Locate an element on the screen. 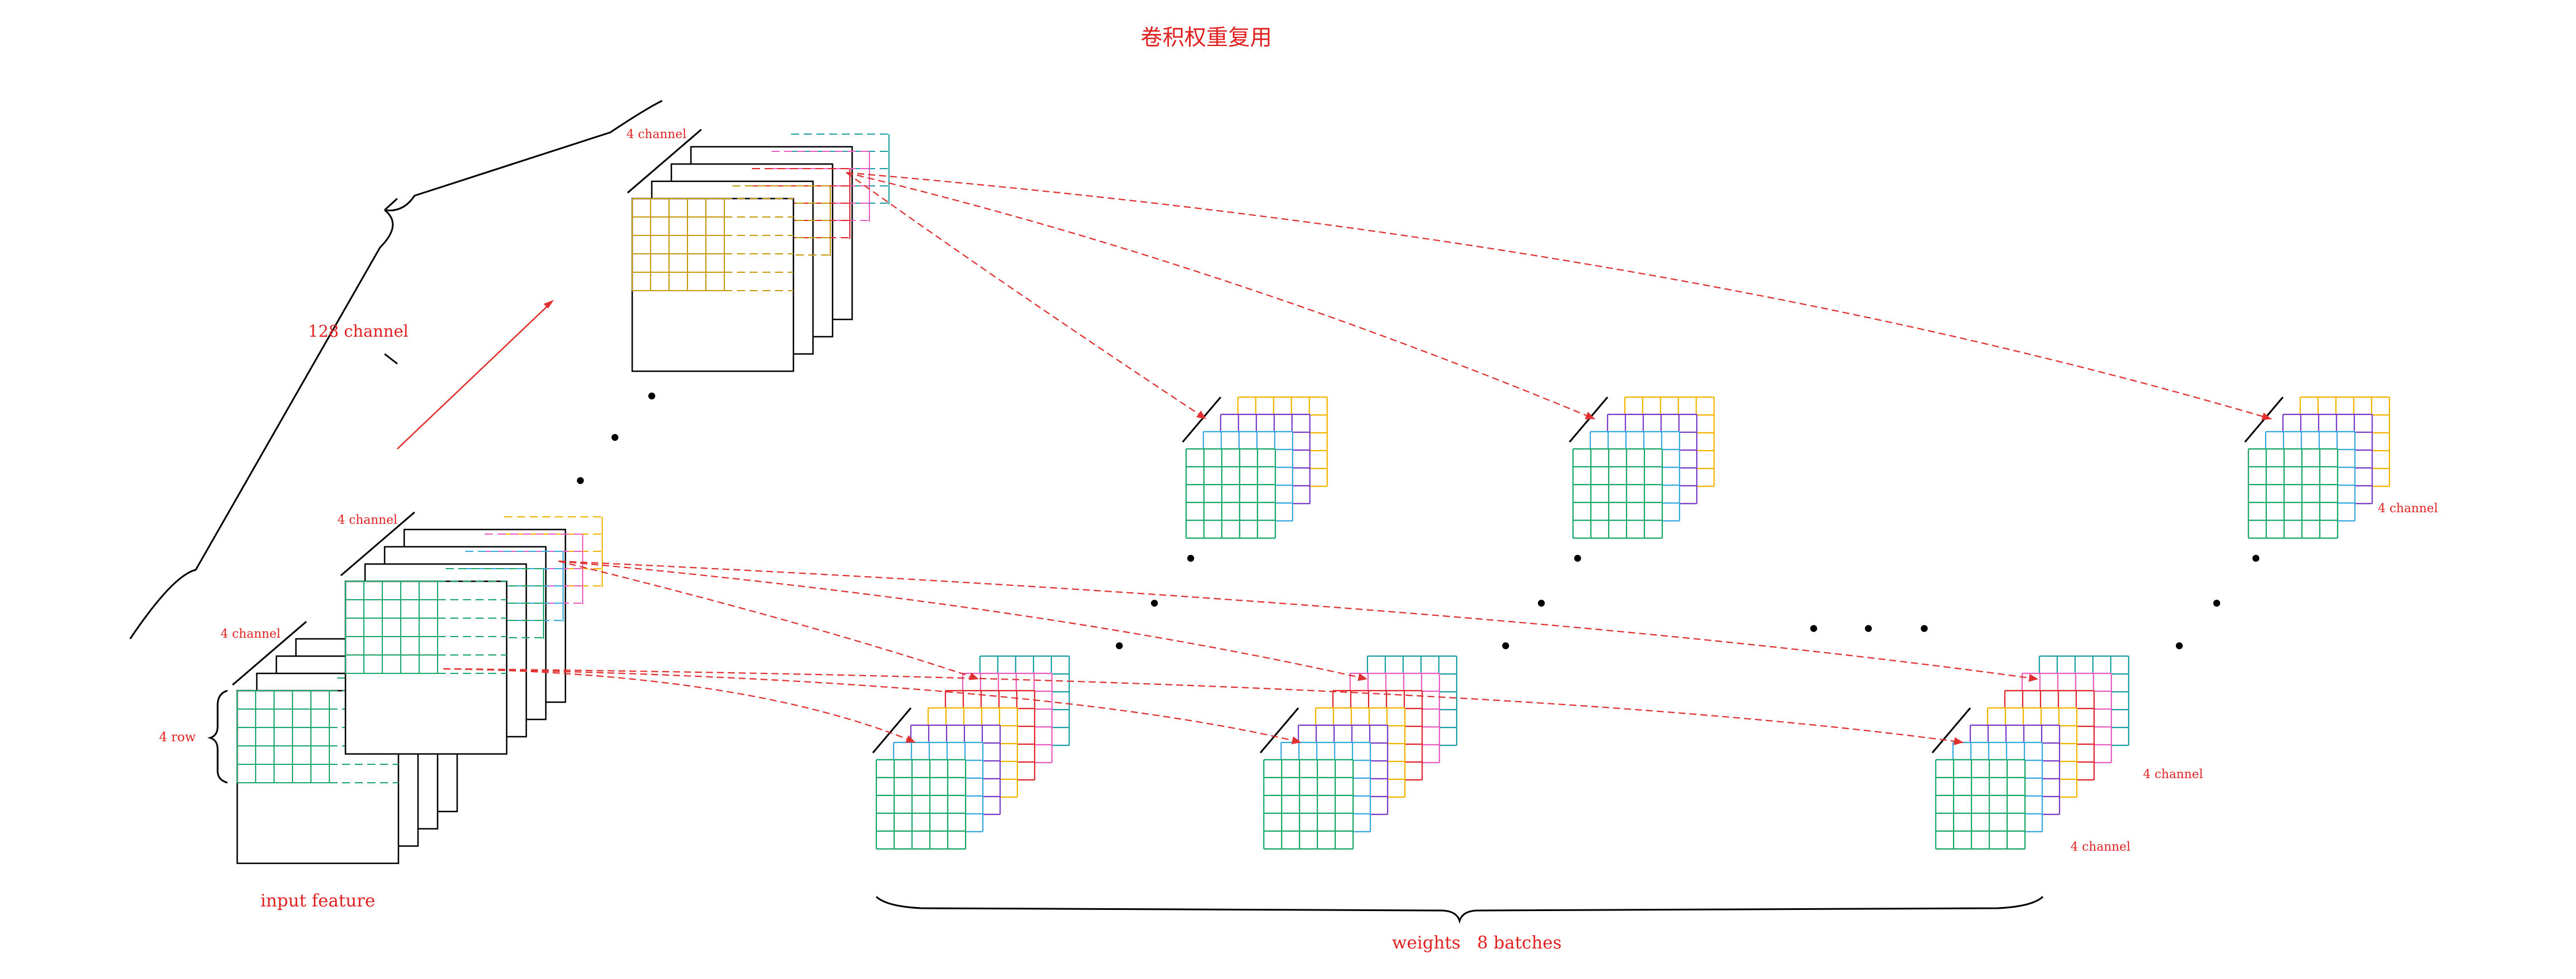  label-4-row: 4 row is located at coordinates (177, 737).